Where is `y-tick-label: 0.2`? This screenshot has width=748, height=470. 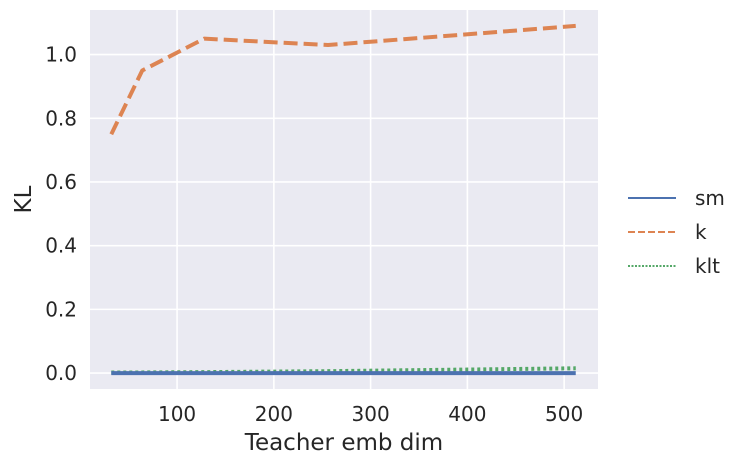
y-tick-label: 0.2 is located at coordinates (61, 309).